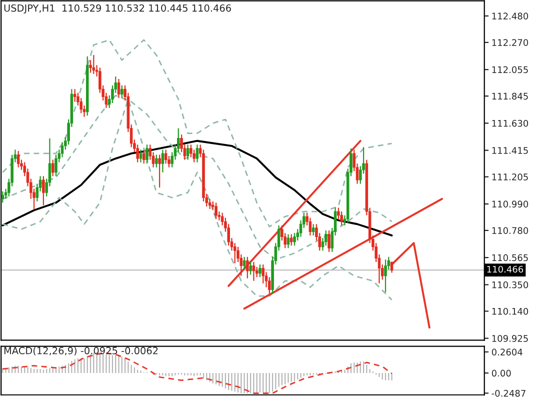 This screenshot has width=537, height=405. Describe the element at coordinates (510, 311) in the screenshot. I see `y-tick-label: 110.140` at that location.